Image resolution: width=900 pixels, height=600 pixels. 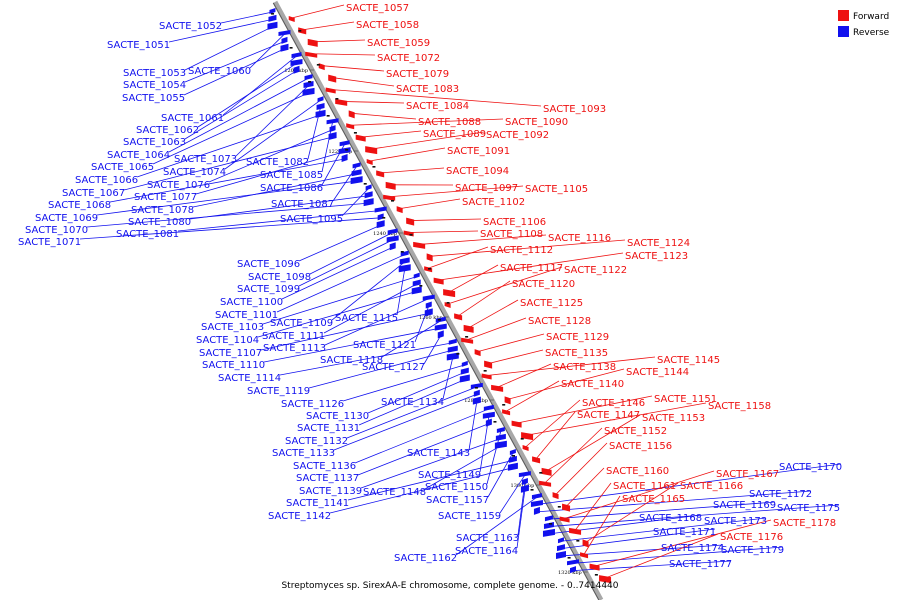 What do you see at coordinates (576, 353) in the screenshot?
I see `gene-label-sacte-1135: SACTE_1135` at bounding box center [576, 353].